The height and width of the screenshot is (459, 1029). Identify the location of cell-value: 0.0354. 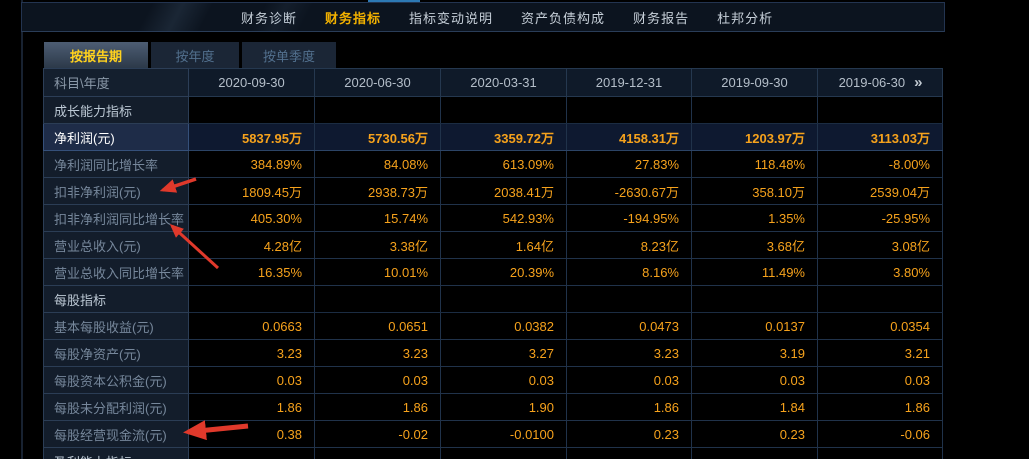
(880, 326).